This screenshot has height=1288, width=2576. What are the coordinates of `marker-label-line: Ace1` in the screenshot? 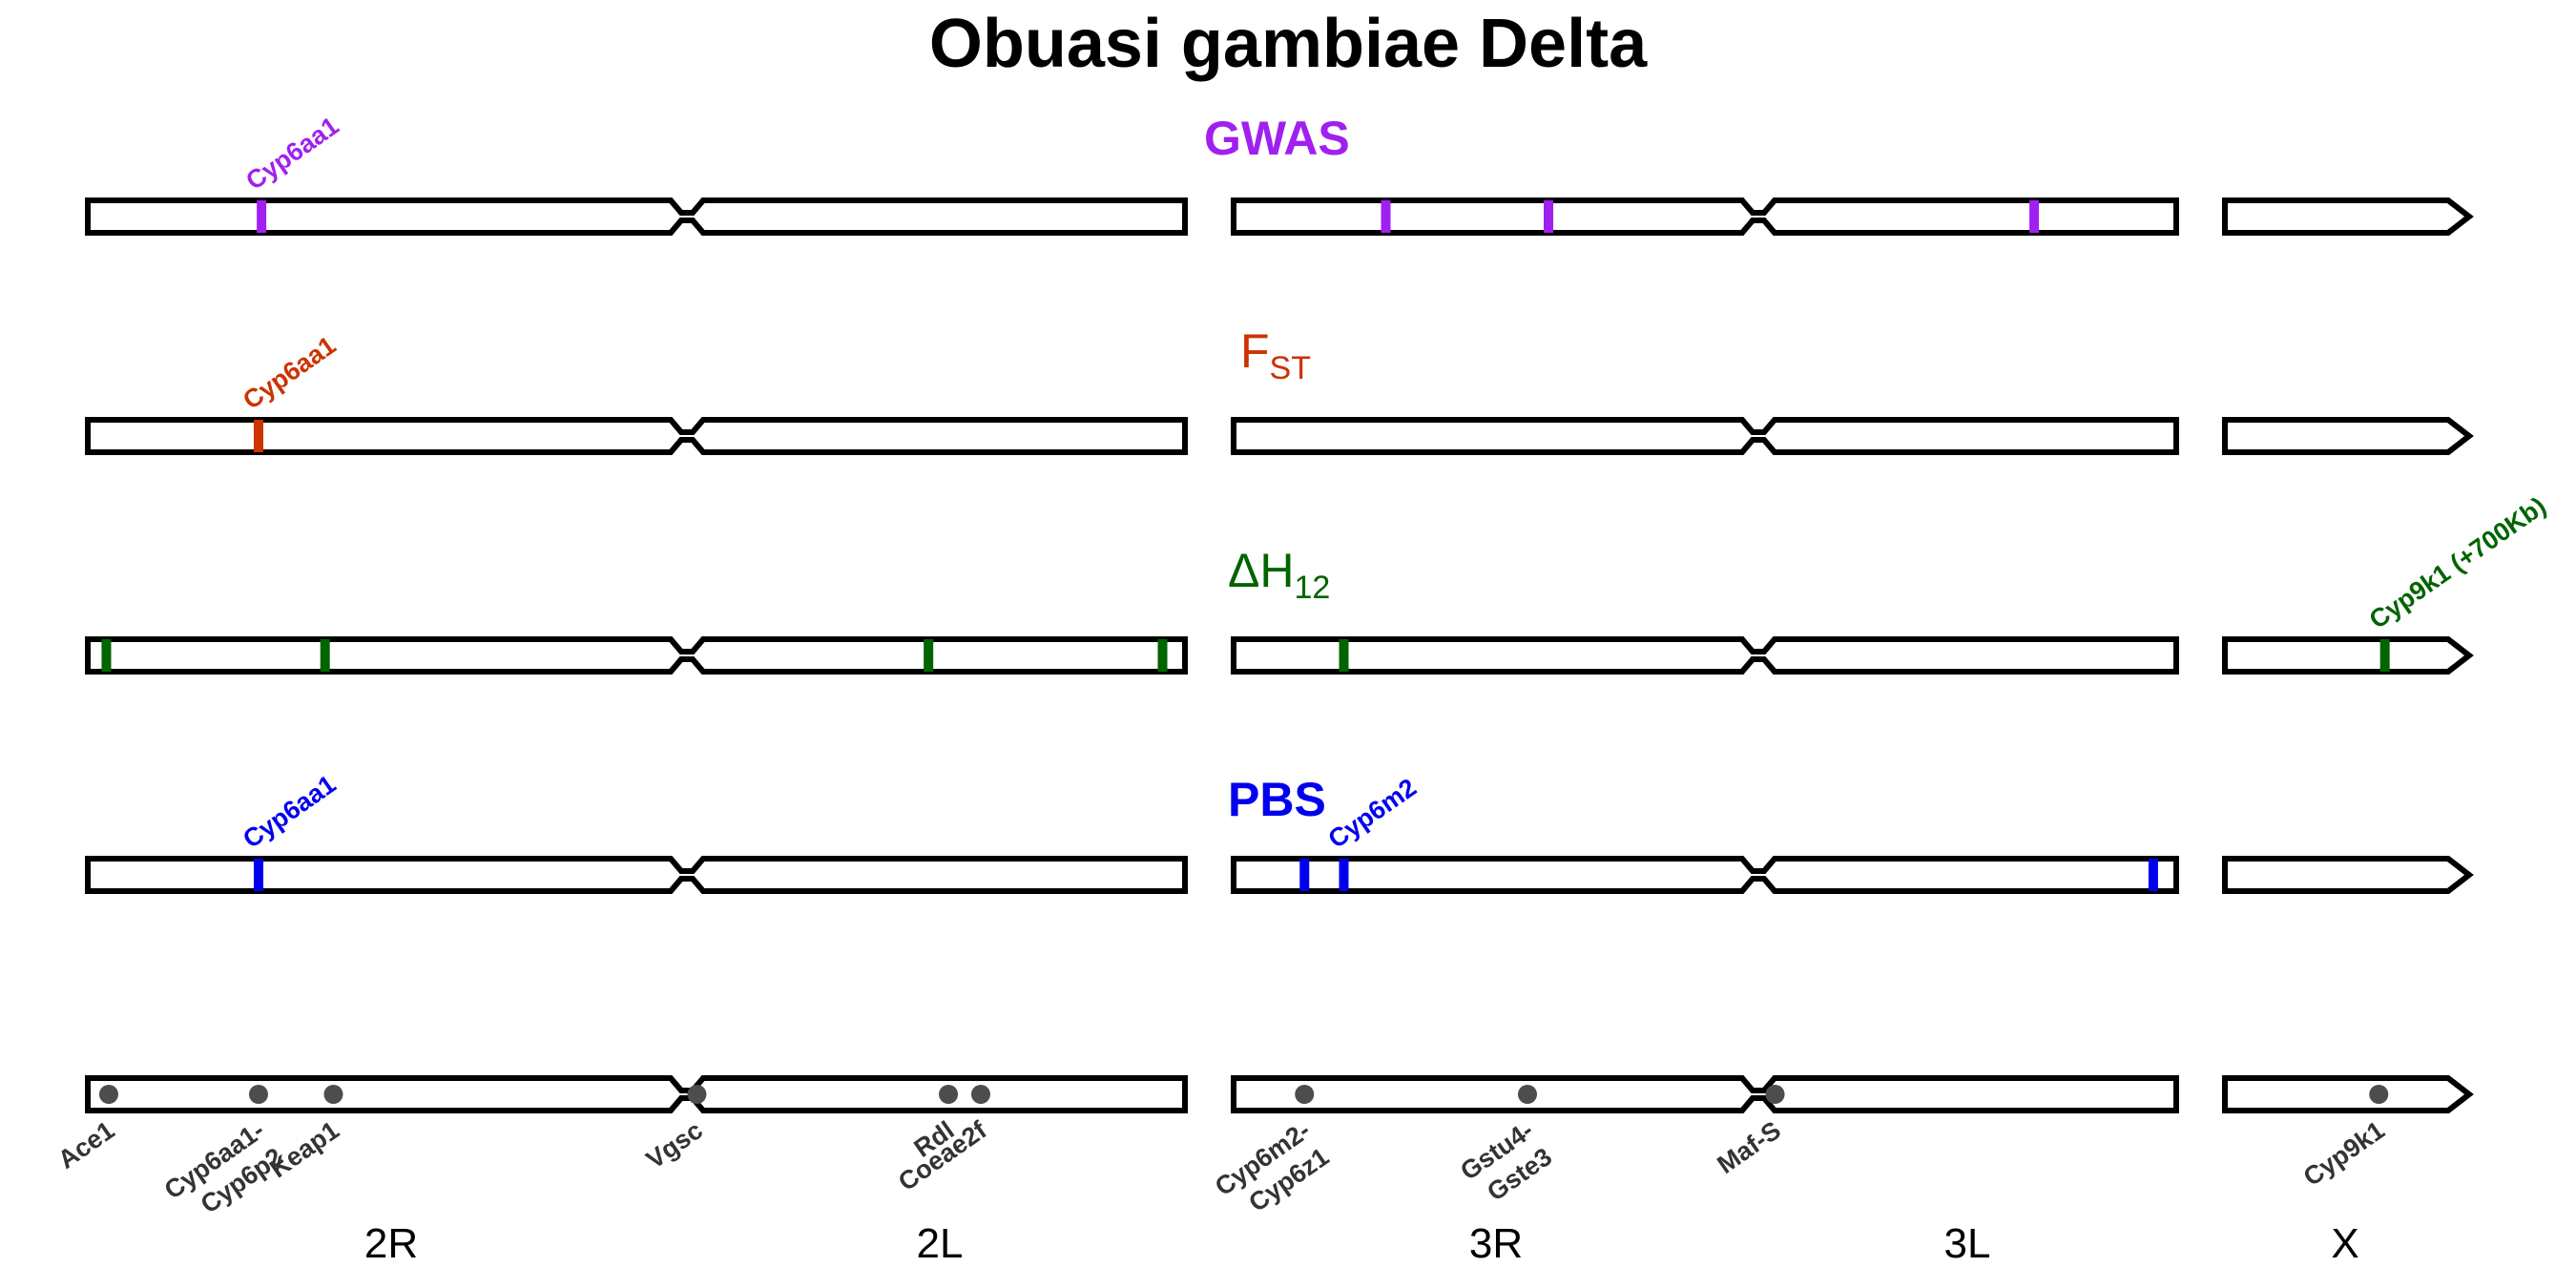 It's located at (85, 1144).